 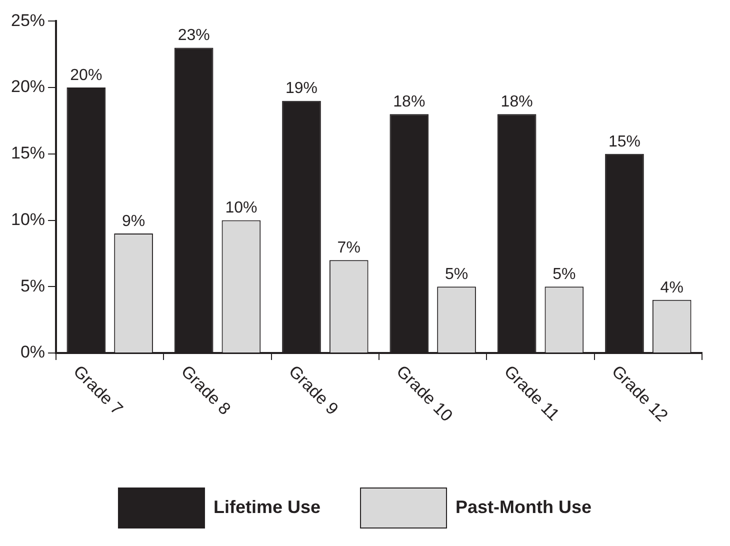 What do you see at coordinates (267, 506) in the screenshot?
I see `legend-label: Lifetime Use` at bounding box center [267, 506].